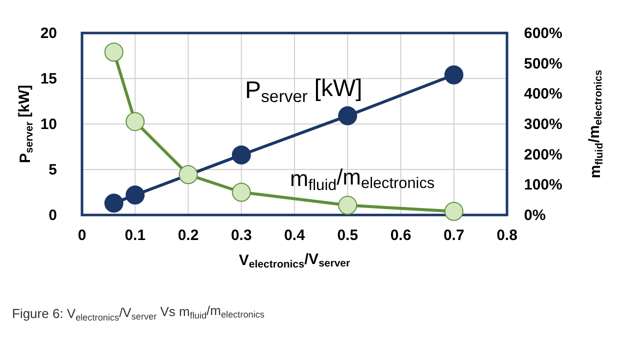 Image resolution: width=637 pixels, height=350 pixels. What do you see at coordinates (48, 33) in the screenshot?
I see `y-tick-label: 20` at bounding box center [48, 33].